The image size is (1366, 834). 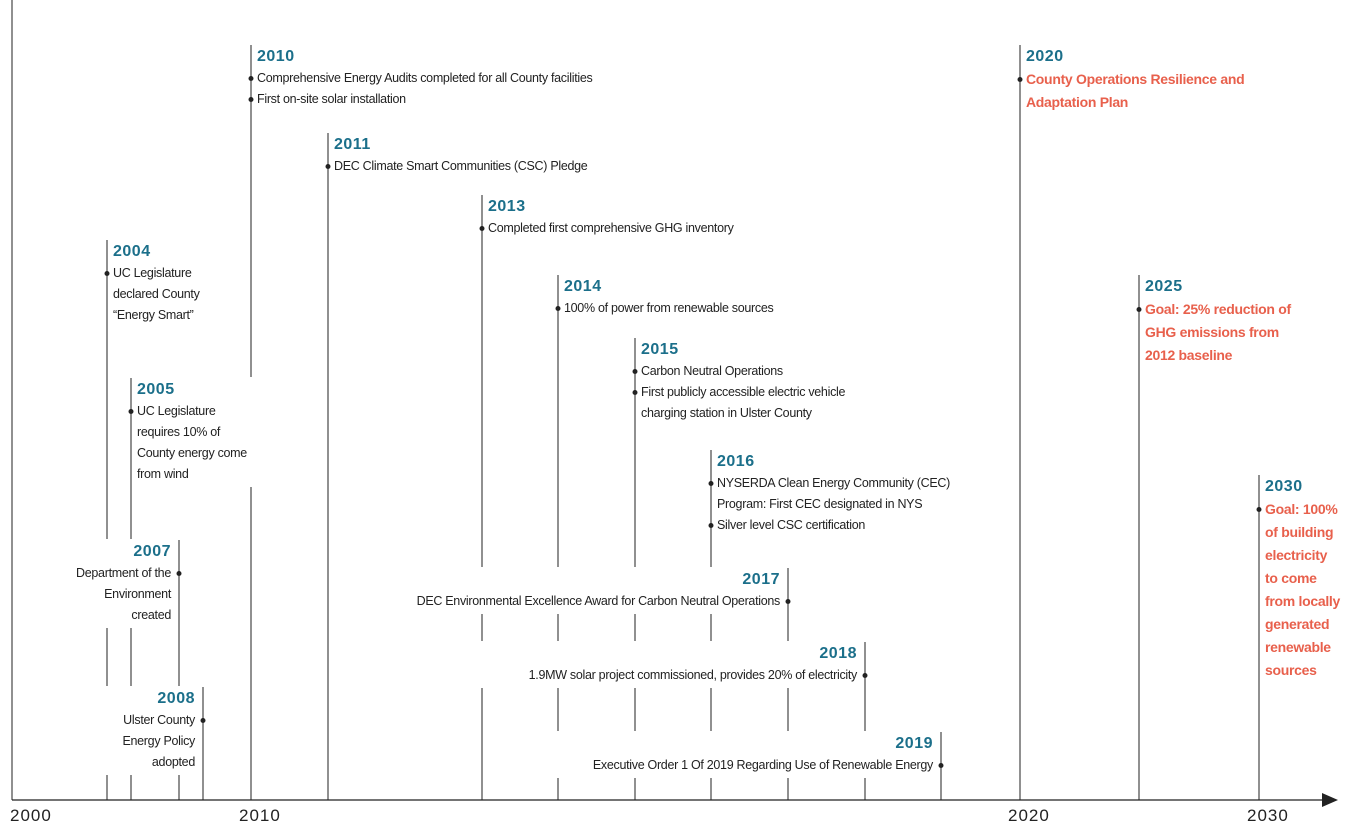 I want to click on event-year: 2014, so click(x=583, y=286).